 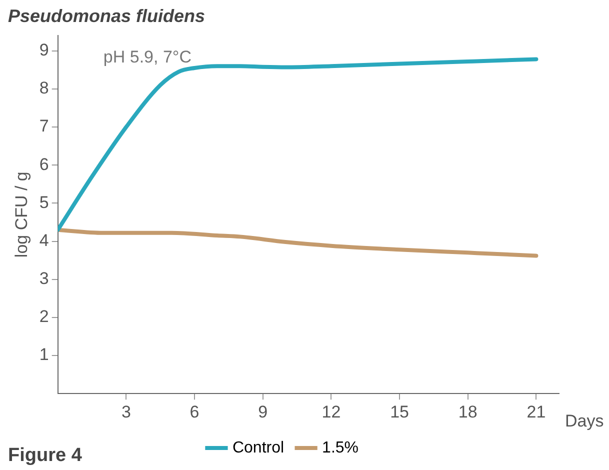 What do you see at coordinates (44, 278) in the screenshot?
I see `y-tick-label: 3` at bounding box center [44, 278].